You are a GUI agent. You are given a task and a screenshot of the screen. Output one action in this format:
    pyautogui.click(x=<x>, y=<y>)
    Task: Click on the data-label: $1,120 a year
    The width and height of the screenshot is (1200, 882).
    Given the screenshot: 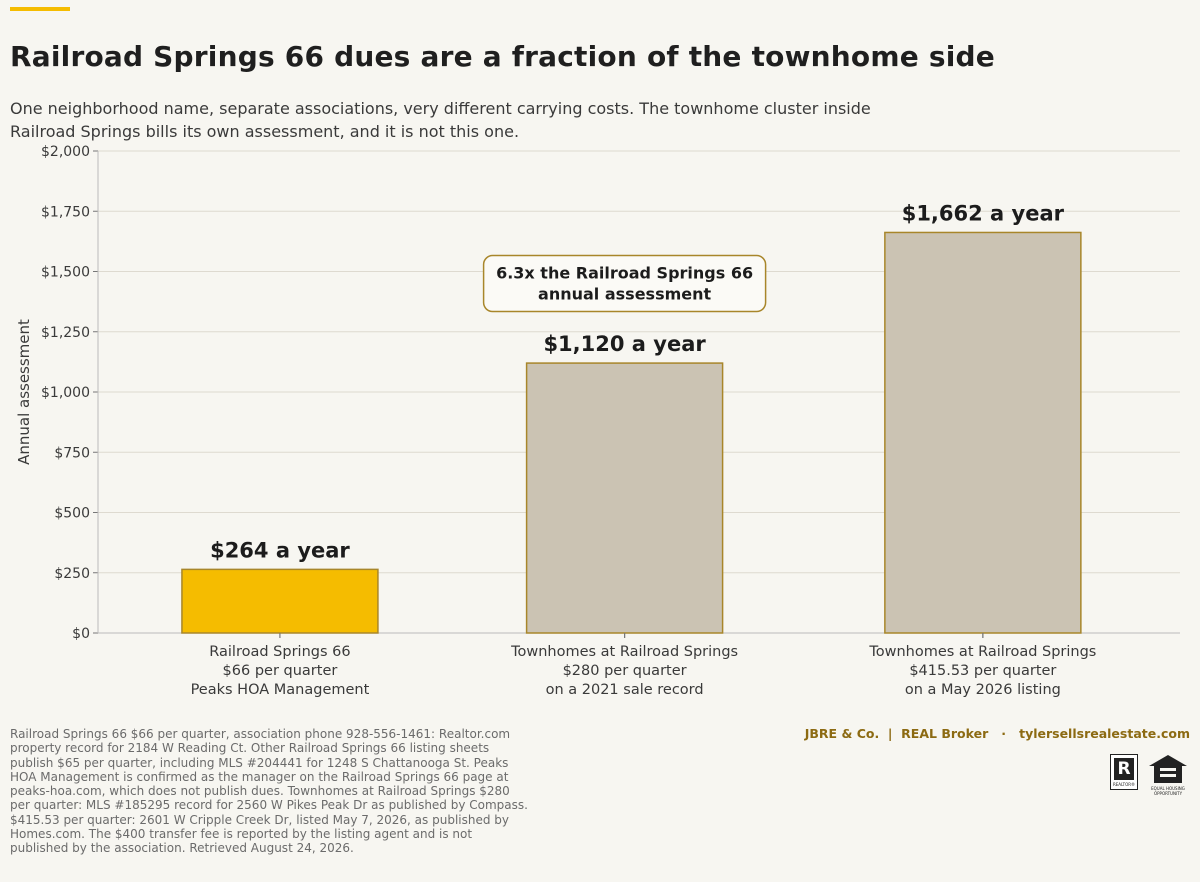 What is the action you would take?
    pyautogui.click(x=624, y=344)
    